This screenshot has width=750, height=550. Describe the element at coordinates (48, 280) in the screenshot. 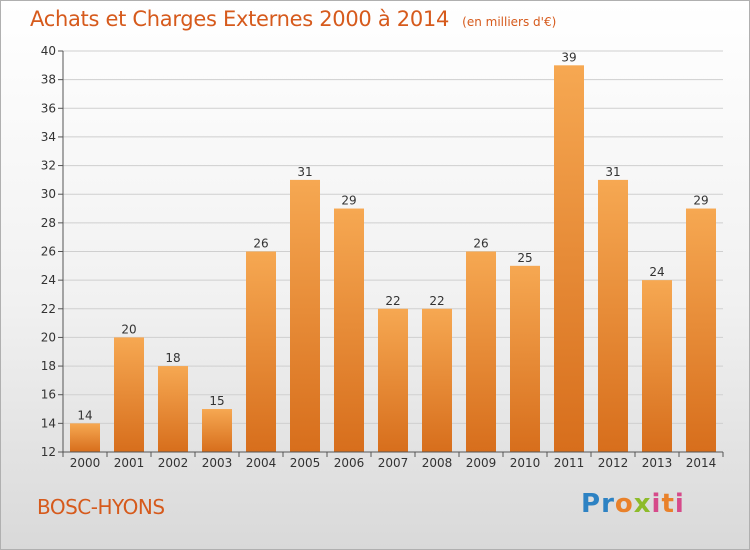

I see `y-tick-label: 24` at that location.